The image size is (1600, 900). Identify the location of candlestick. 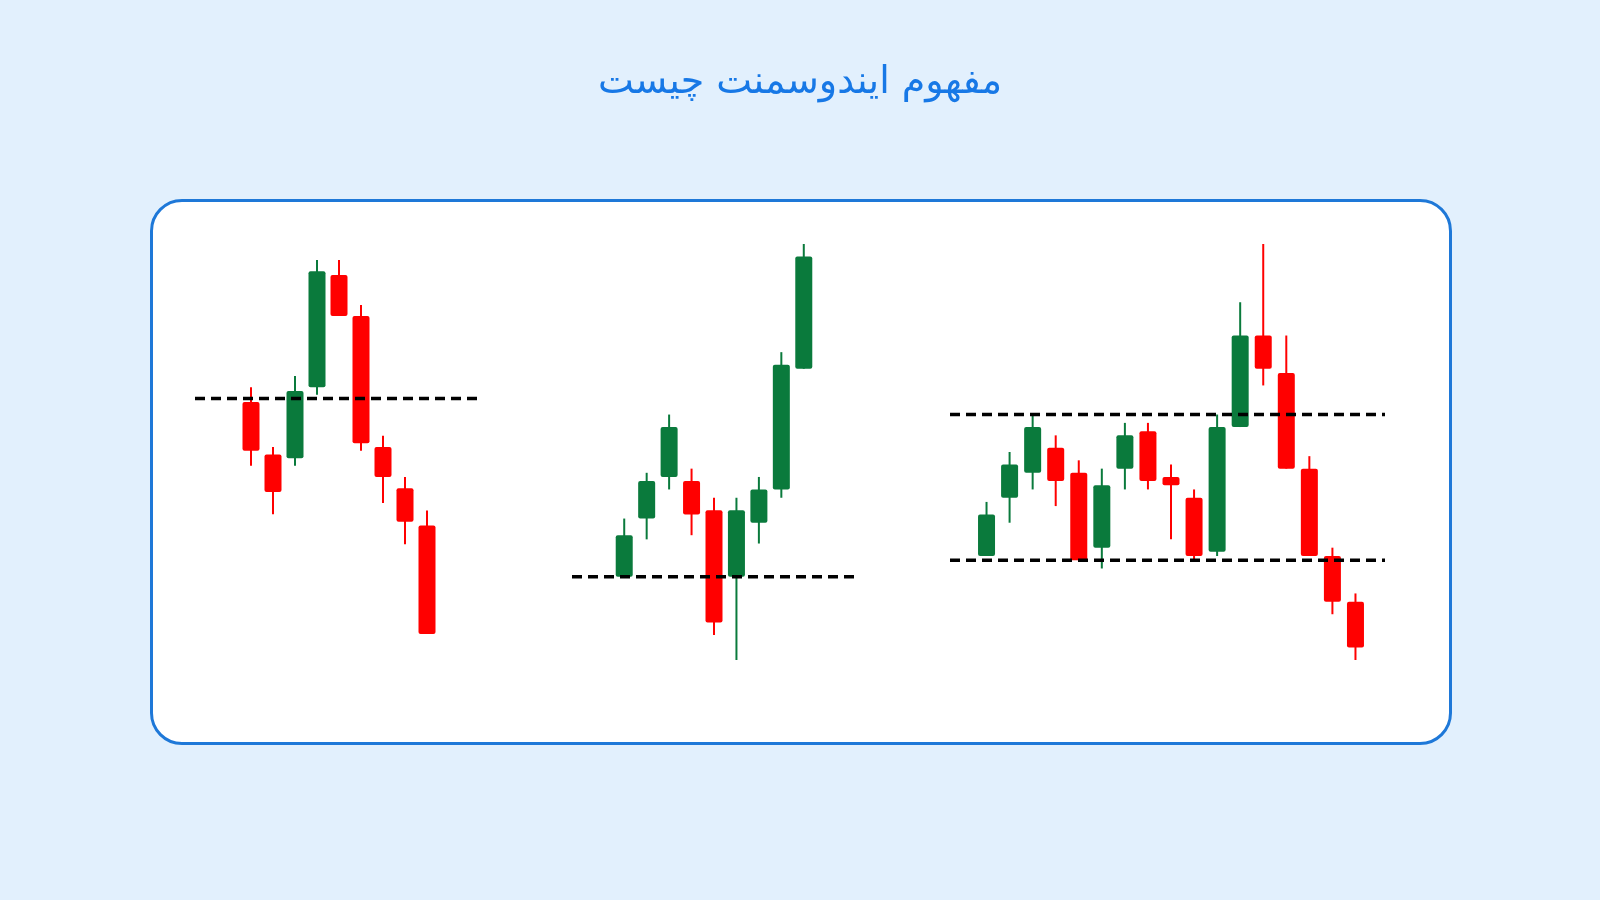
(1171, 502).